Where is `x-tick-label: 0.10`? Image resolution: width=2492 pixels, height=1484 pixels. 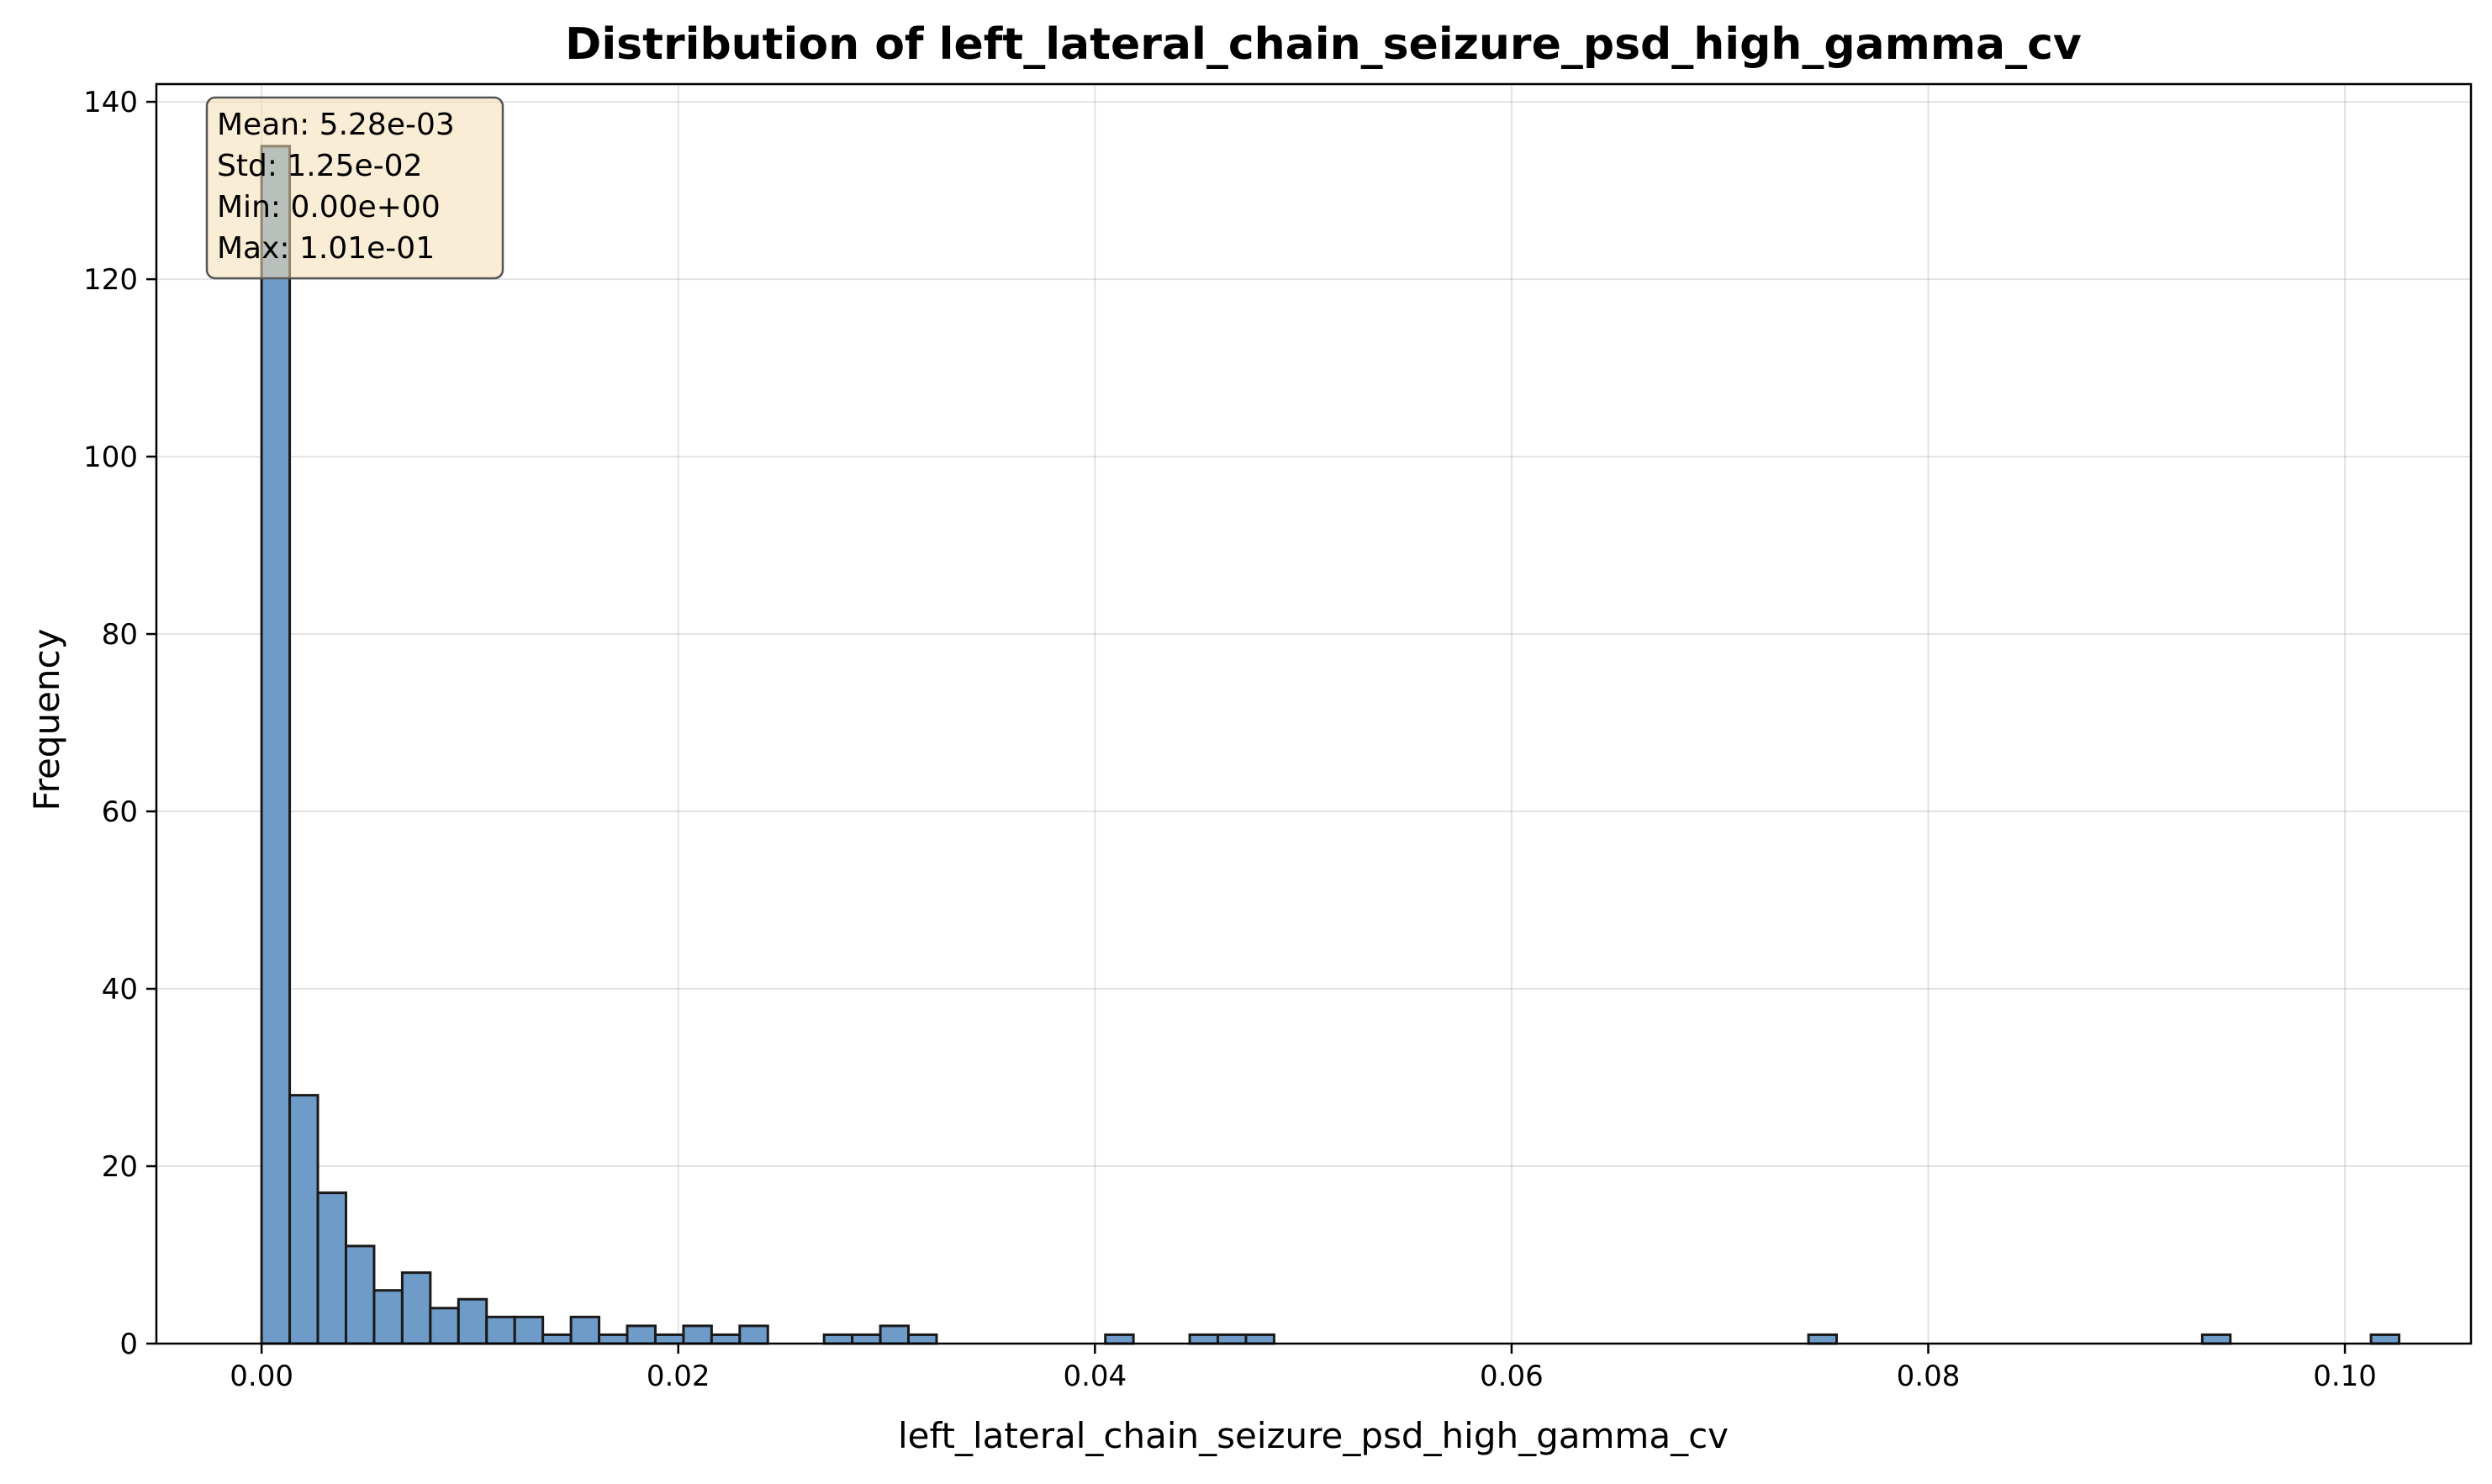
x-tick-label: 0.10 is located at coordinates (2345, 1376).